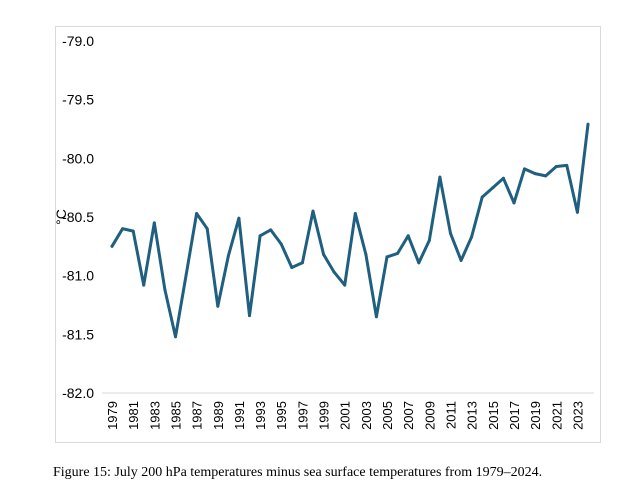 This screenshot has width=622, height=489. I want to click on x-tick-label: 1981, so click(133, 415).